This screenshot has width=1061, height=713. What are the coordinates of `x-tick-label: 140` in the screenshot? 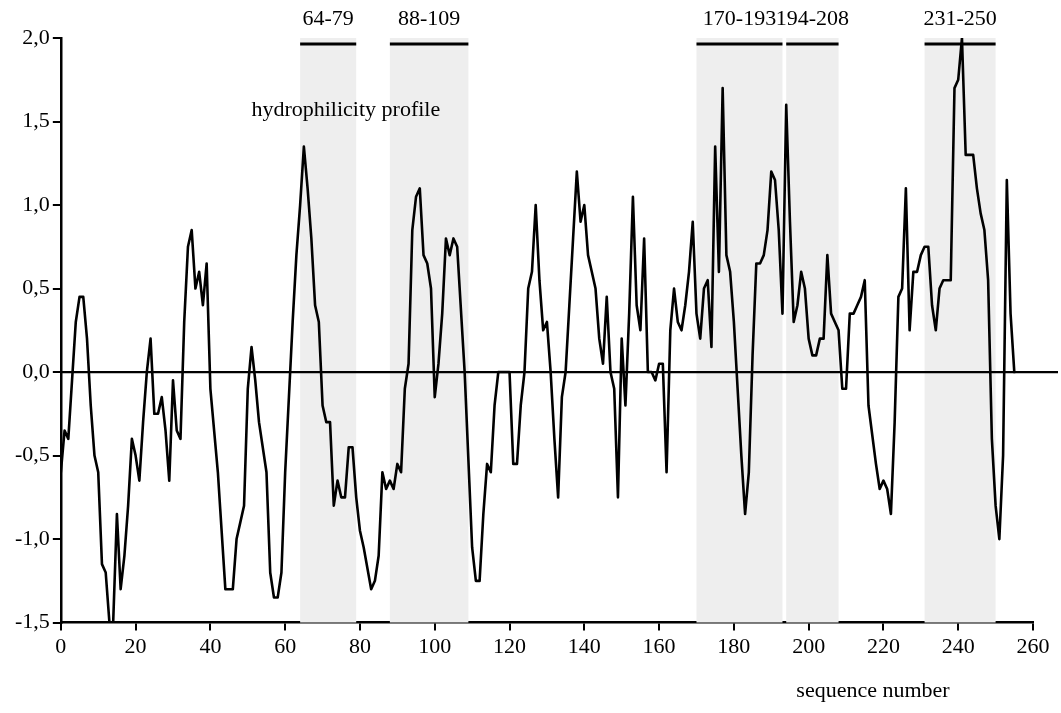 It's located at (584, 645).